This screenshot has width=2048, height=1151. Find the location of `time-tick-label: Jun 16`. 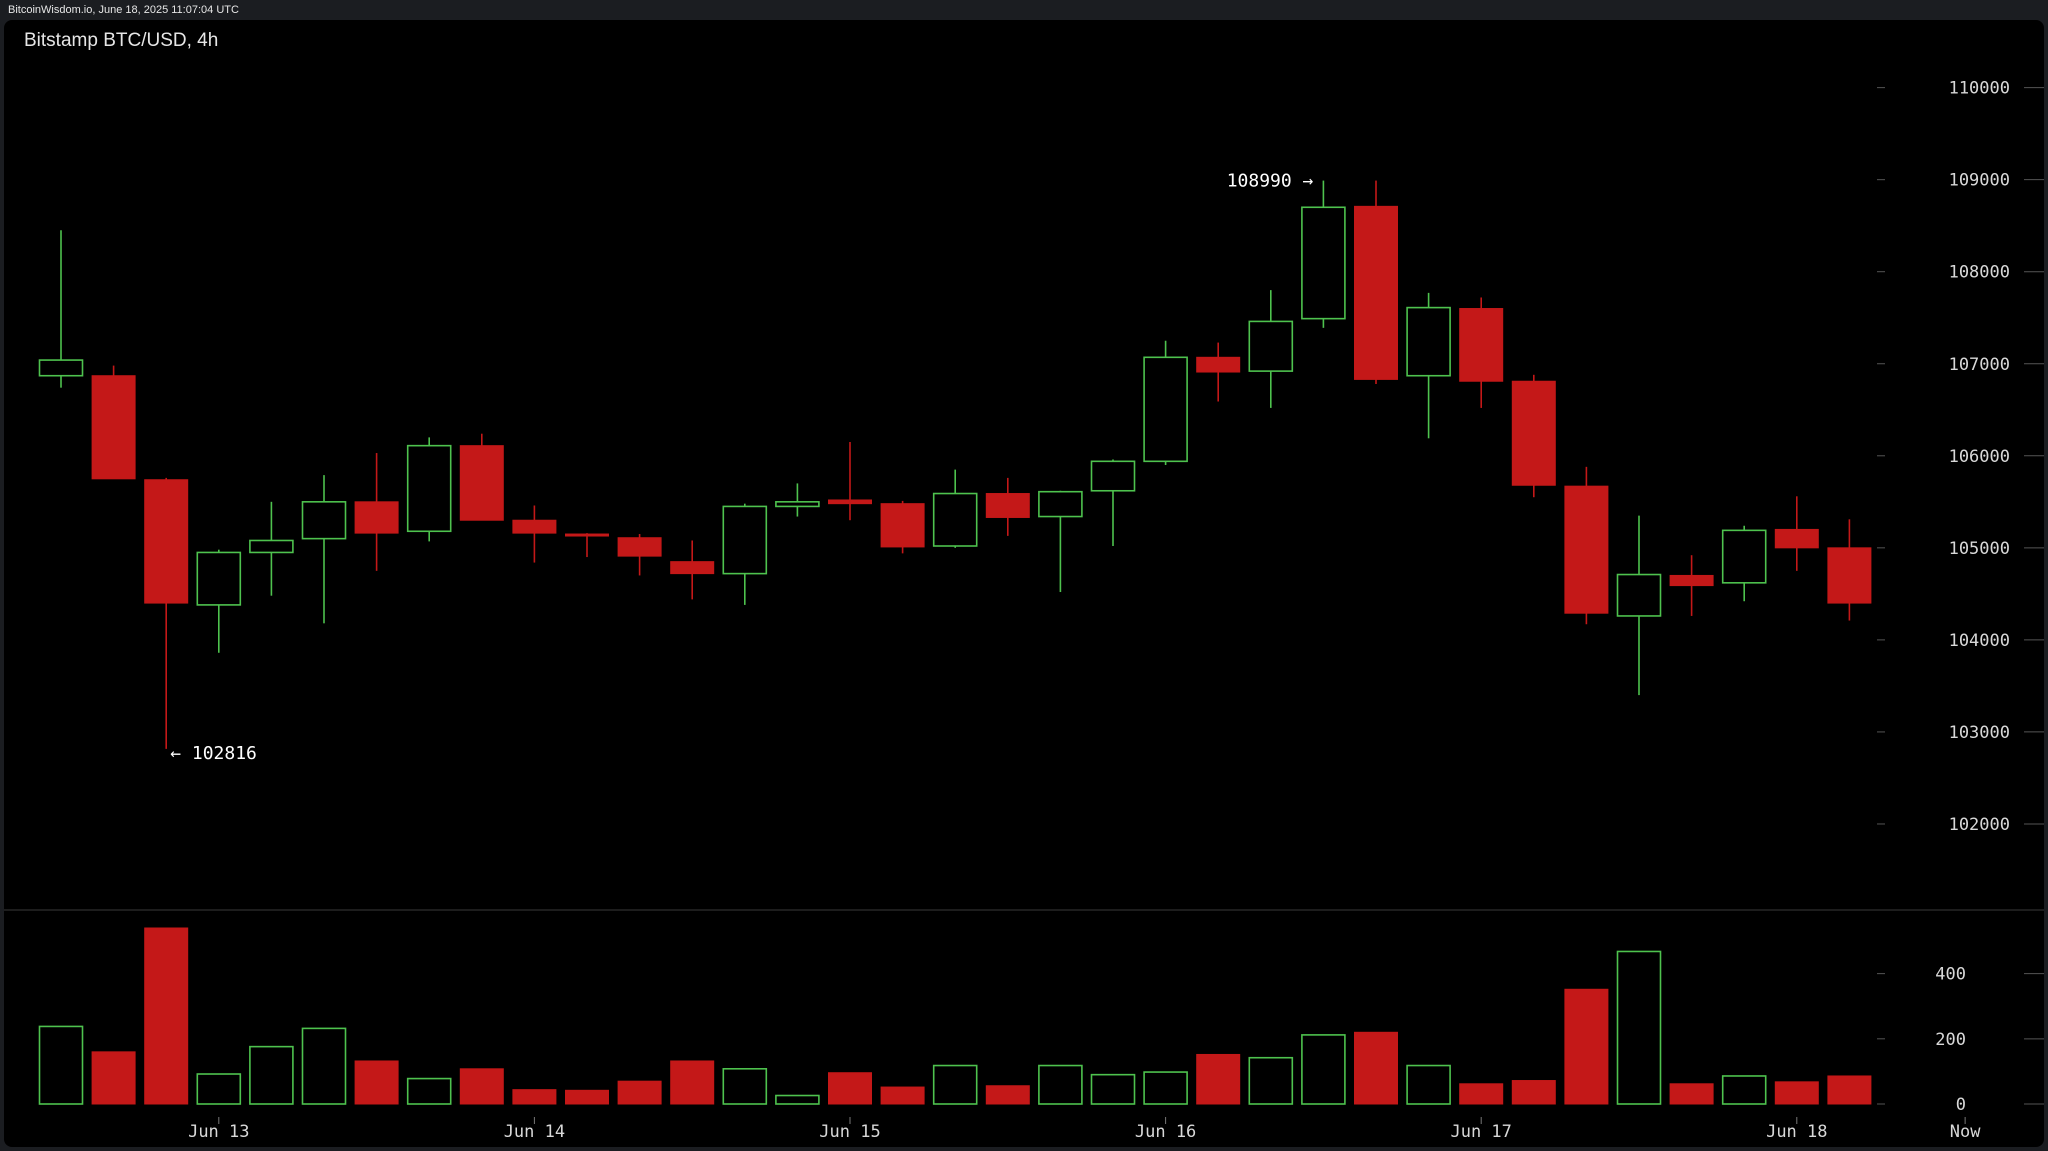

time-tick-label: Jun 16 is located at coordinates (1165, 1132).